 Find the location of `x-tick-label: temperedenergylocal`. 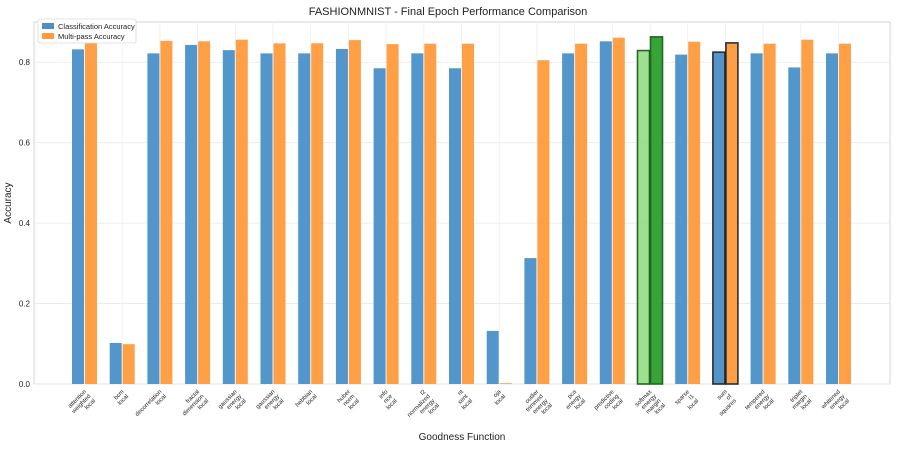

x-tick-label: temperedenergylocal is located at coordinates (759, 404).